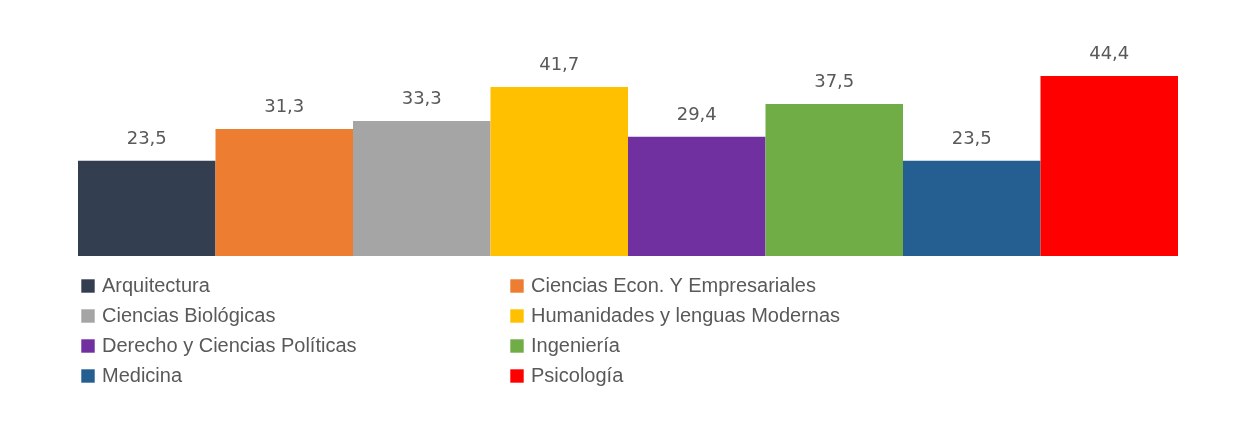 Image resolution: width=1257 pixels, height=430 pixels. I want to click on legend-label: Ingeniería, so click(576, 345).